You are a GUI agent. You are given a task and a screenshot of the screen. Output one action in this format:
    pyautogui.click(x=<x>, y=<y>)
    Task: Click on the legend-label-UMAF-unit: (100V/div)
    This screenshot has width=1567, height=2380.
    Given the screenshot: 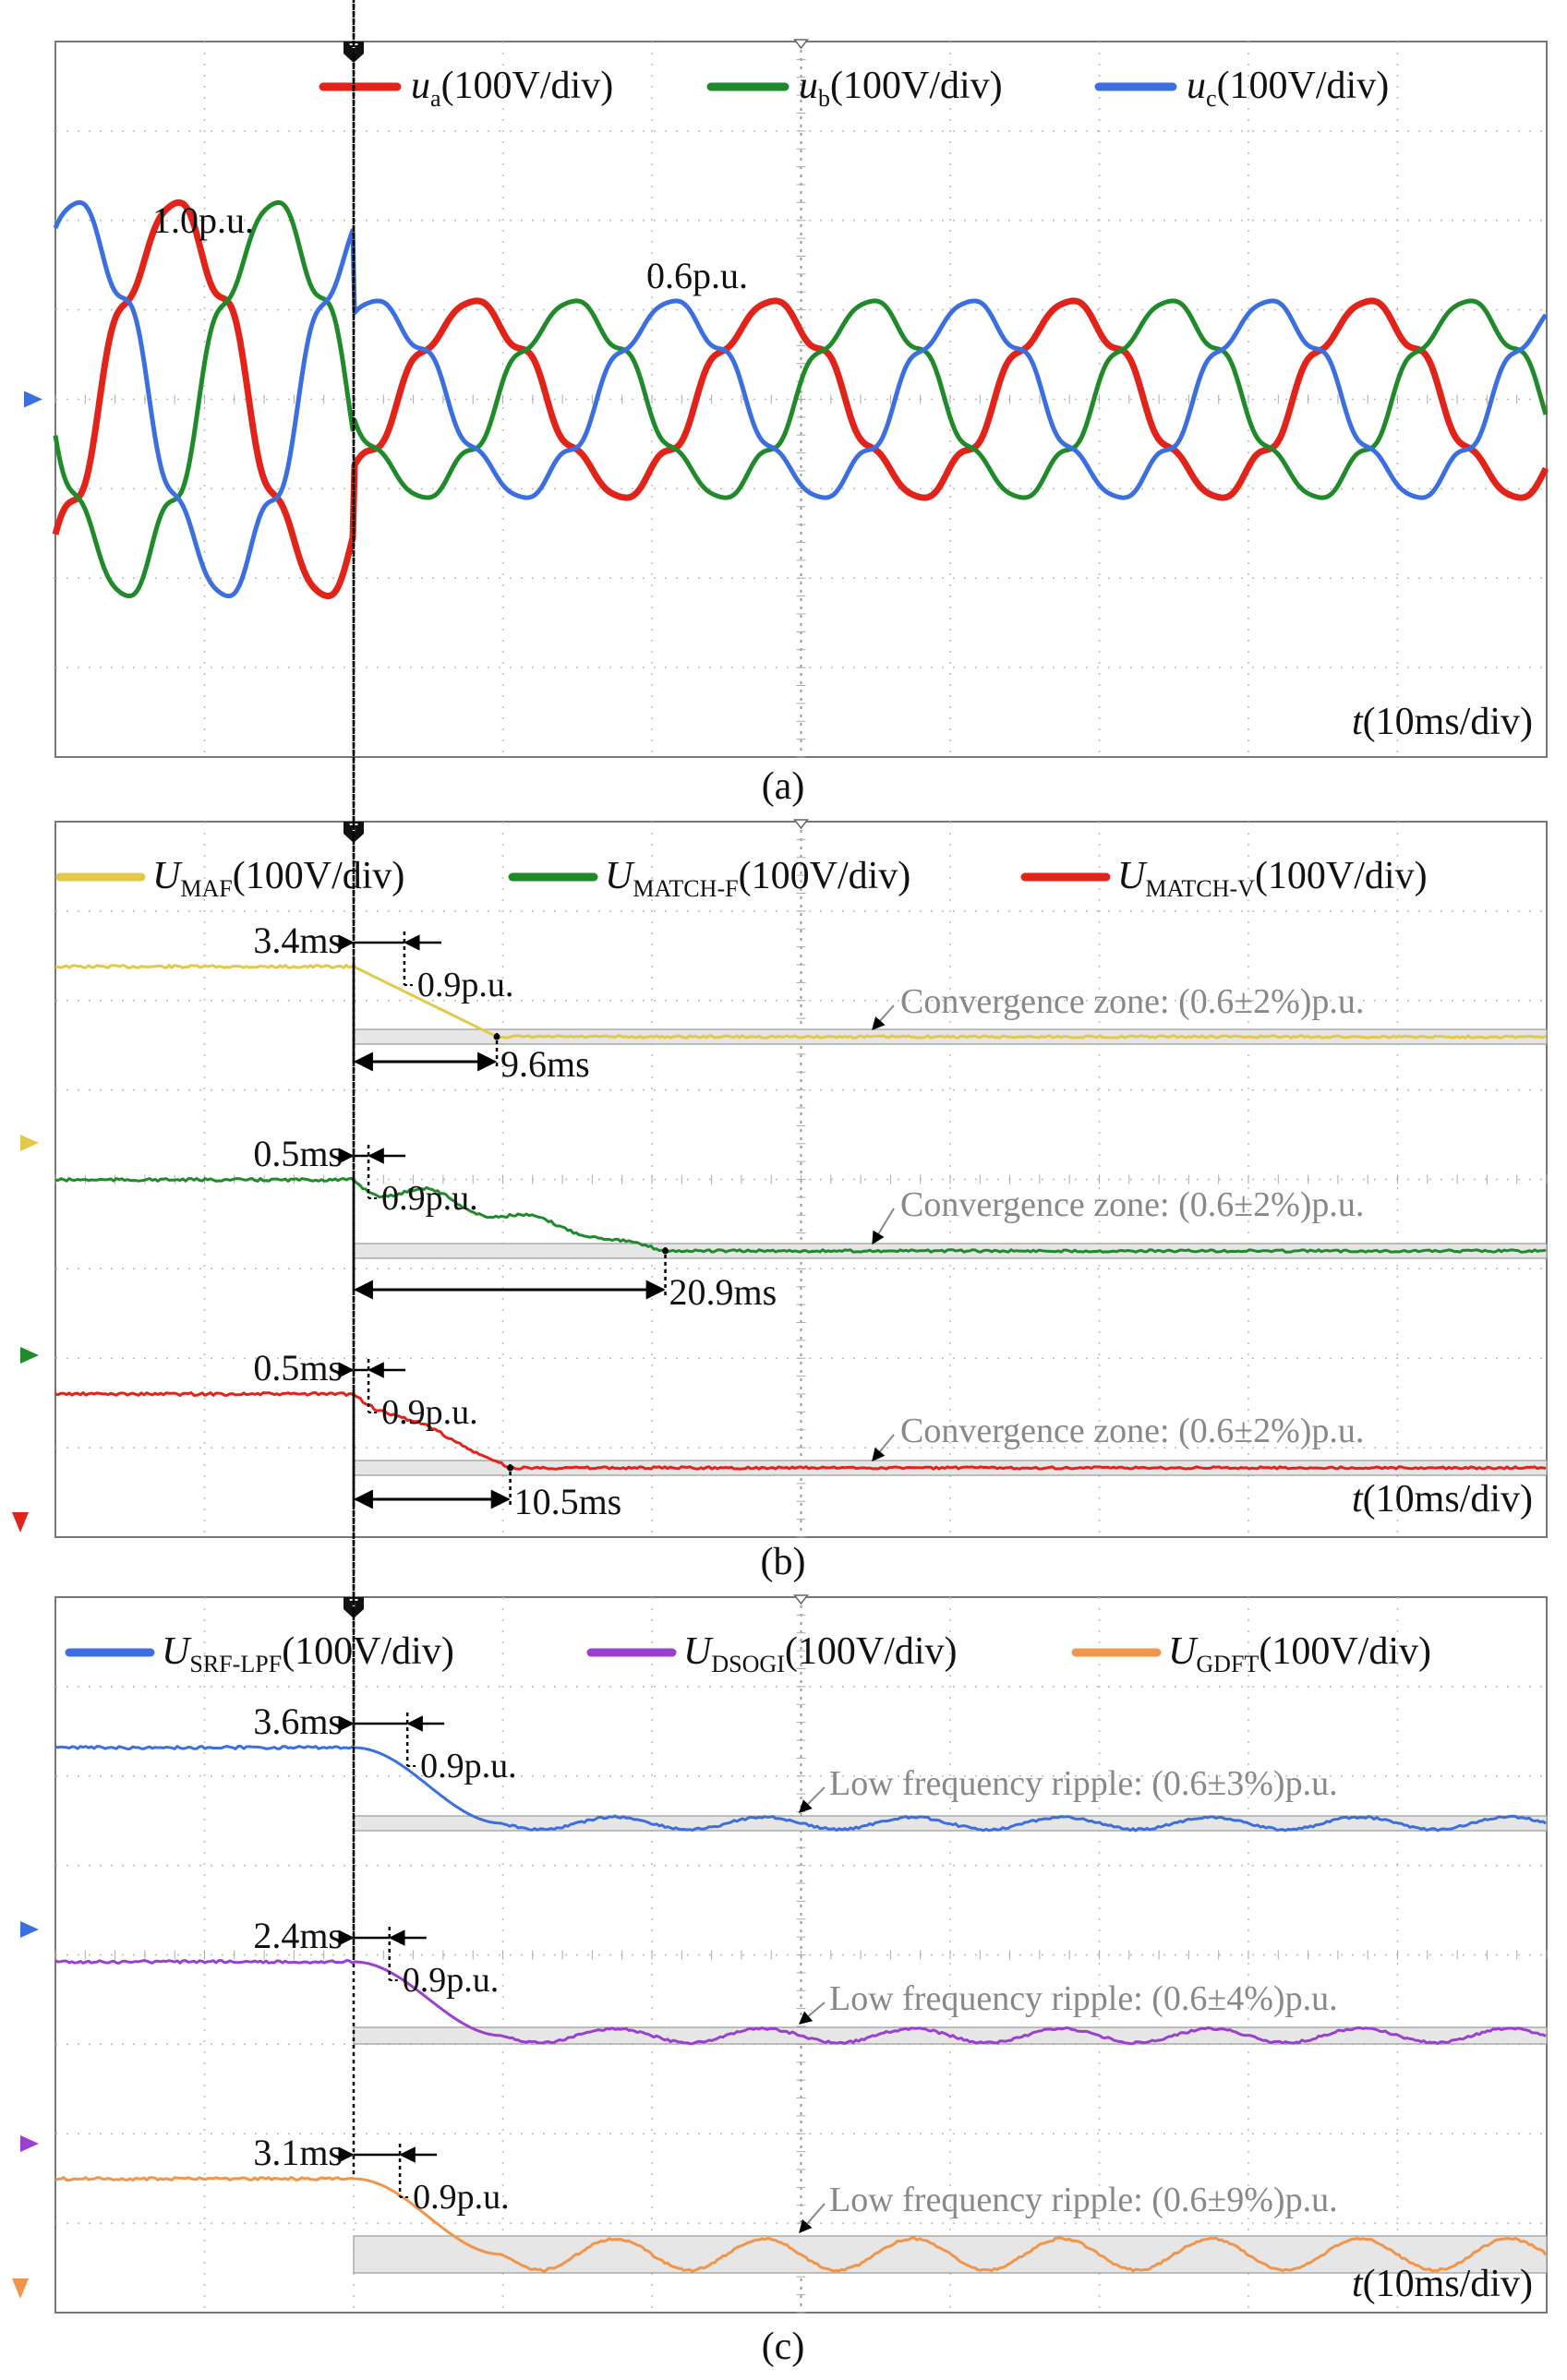 What is the action you would take?
    pyautogui.click(x=319, y=876)
    